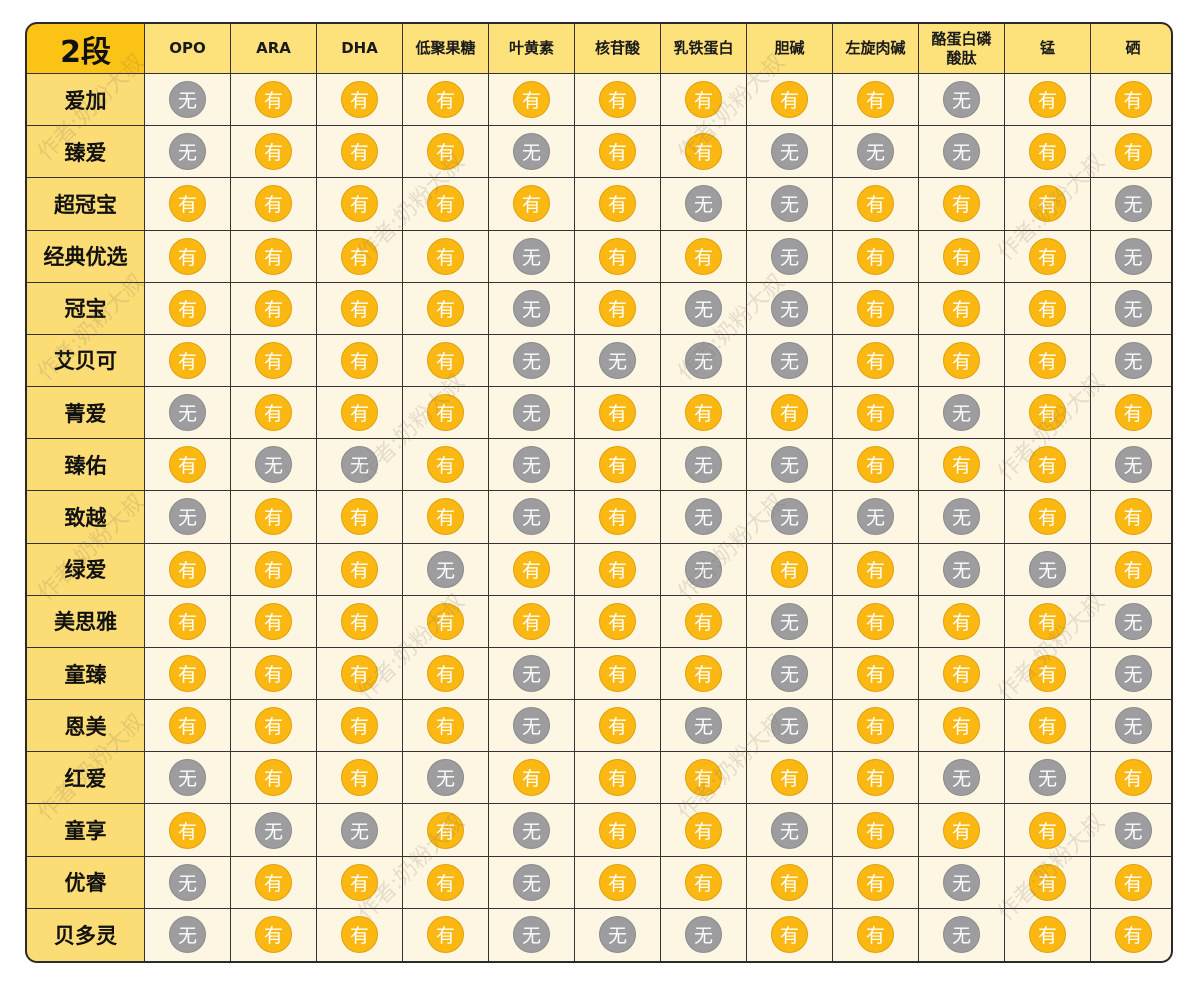  Describe the element at coordinates (86, 621) in the screenshot. I see `row-header-brand: 美思雅` at that location.